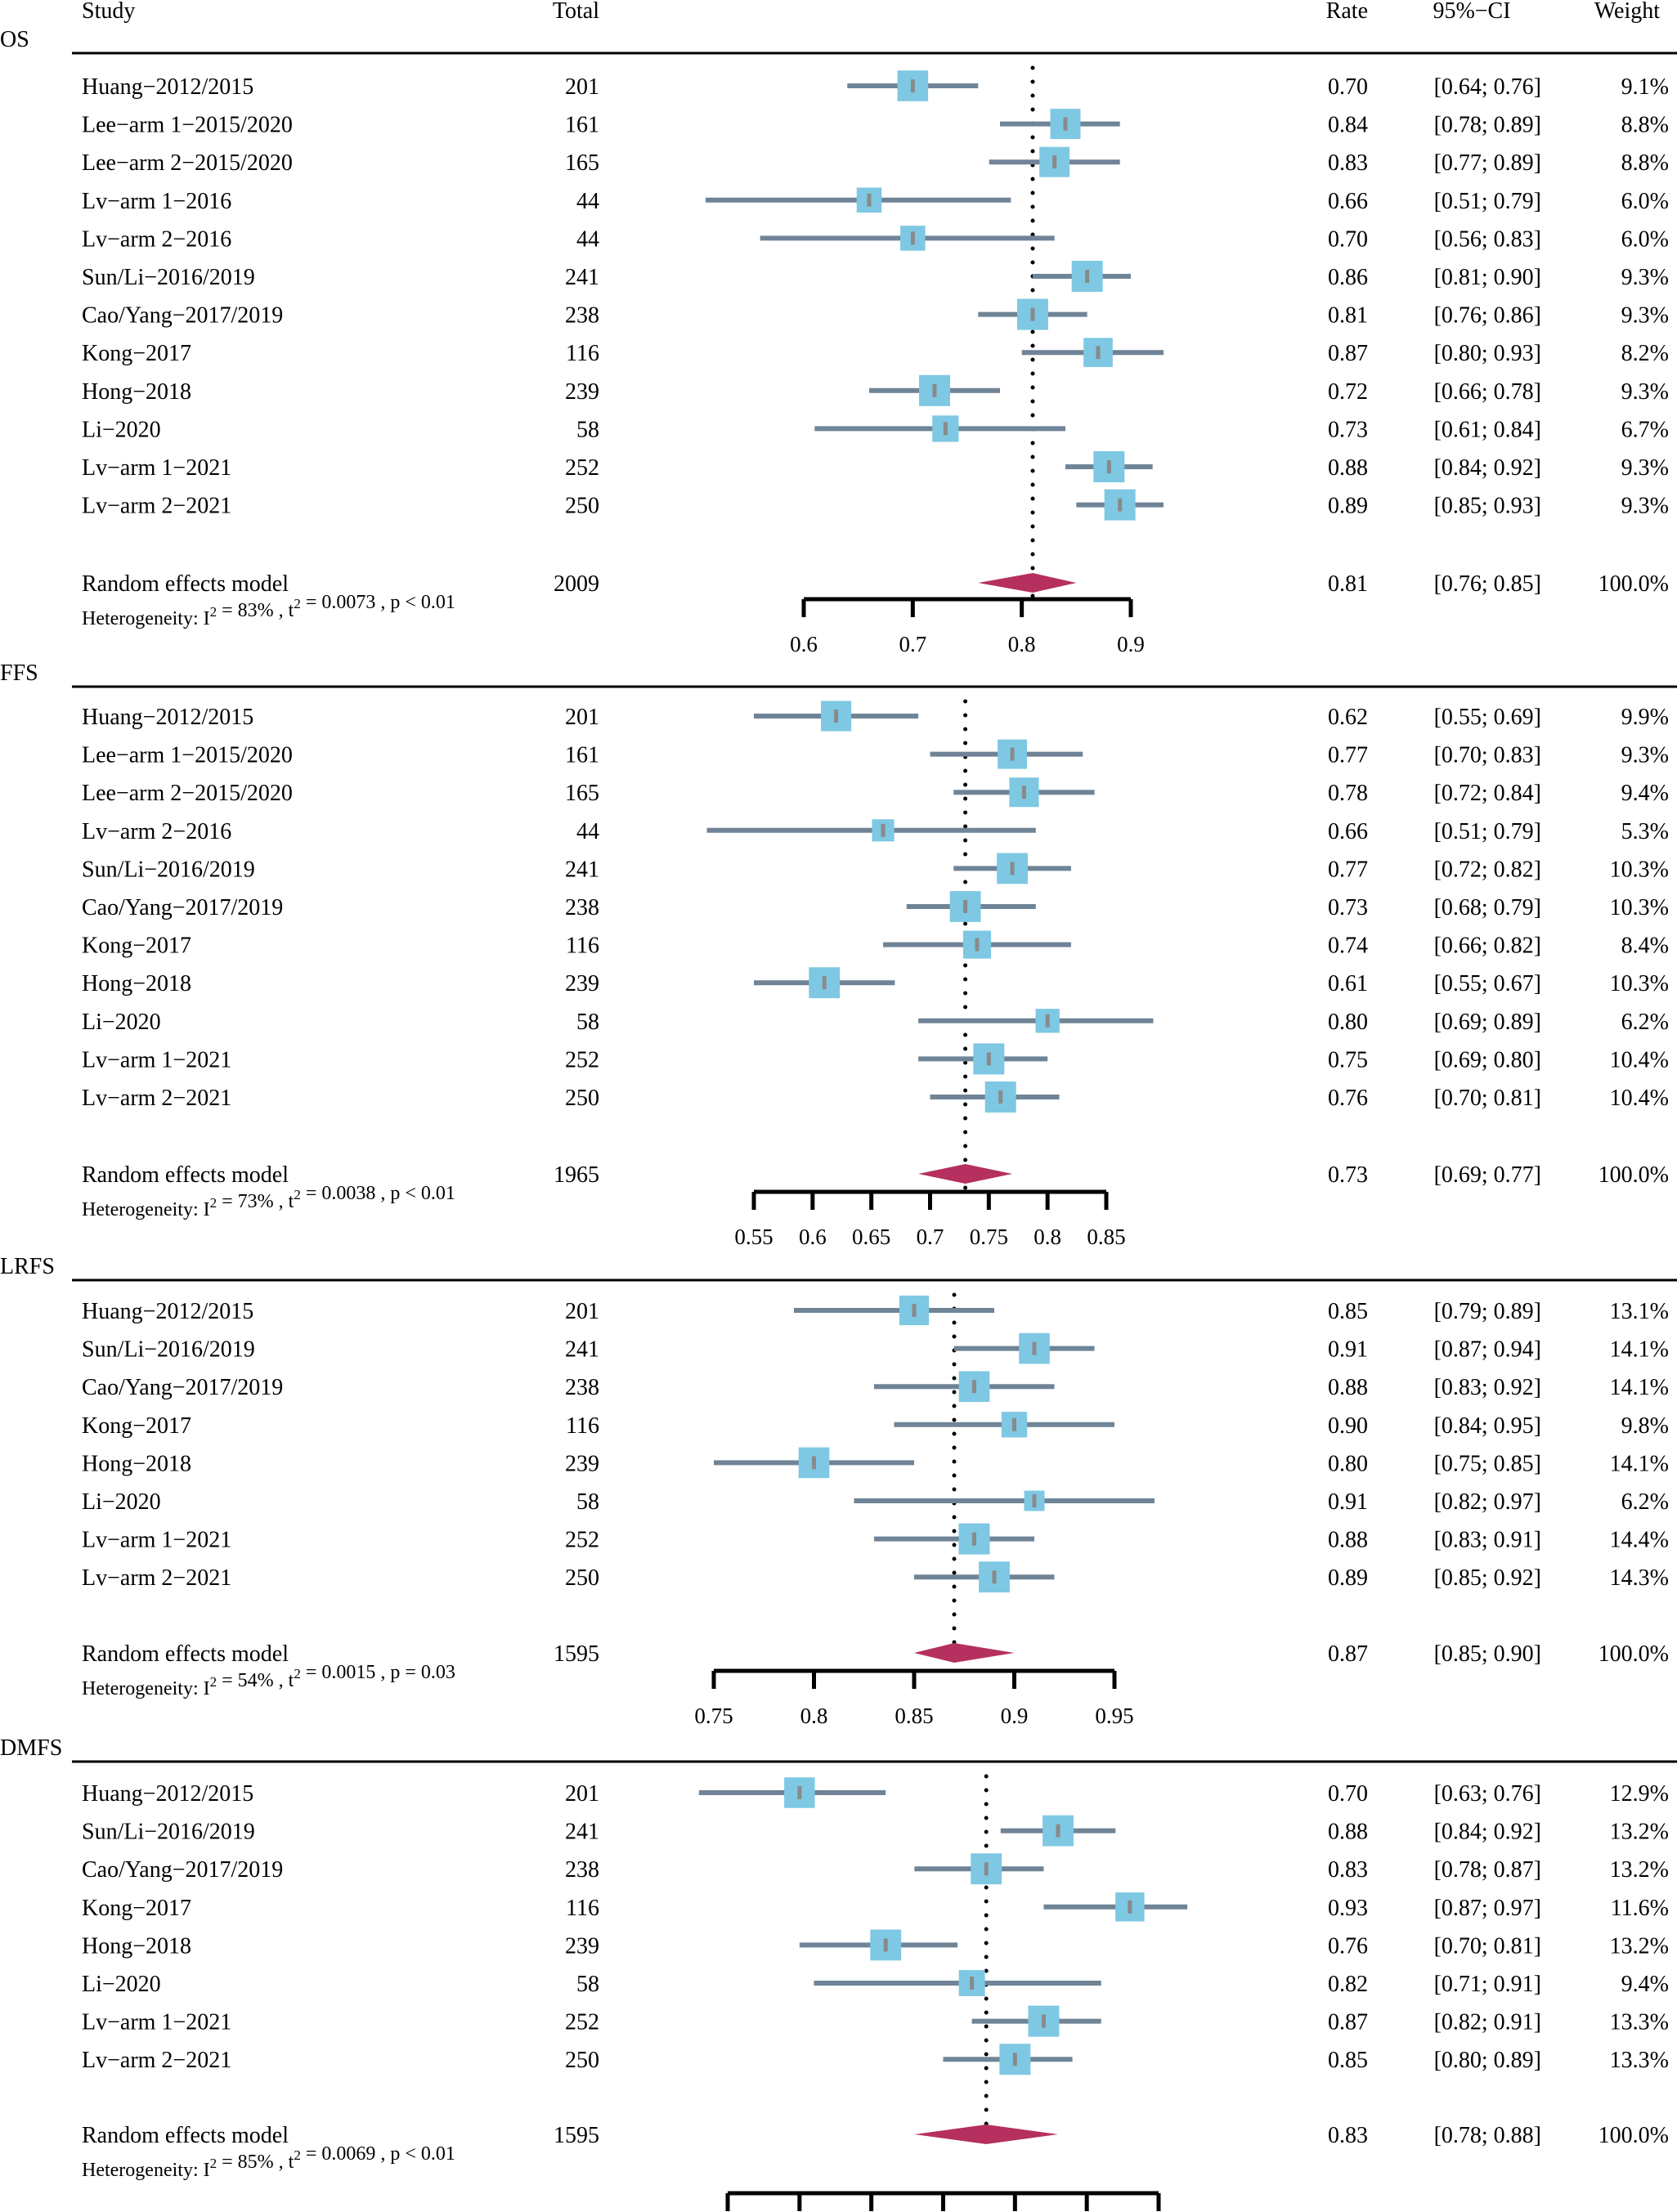  What do you see at coordinates (1488, 1059) in the screenshot?
I see `study-ci: [0.69; 0.80]` at bounding box center [1488, 1059].